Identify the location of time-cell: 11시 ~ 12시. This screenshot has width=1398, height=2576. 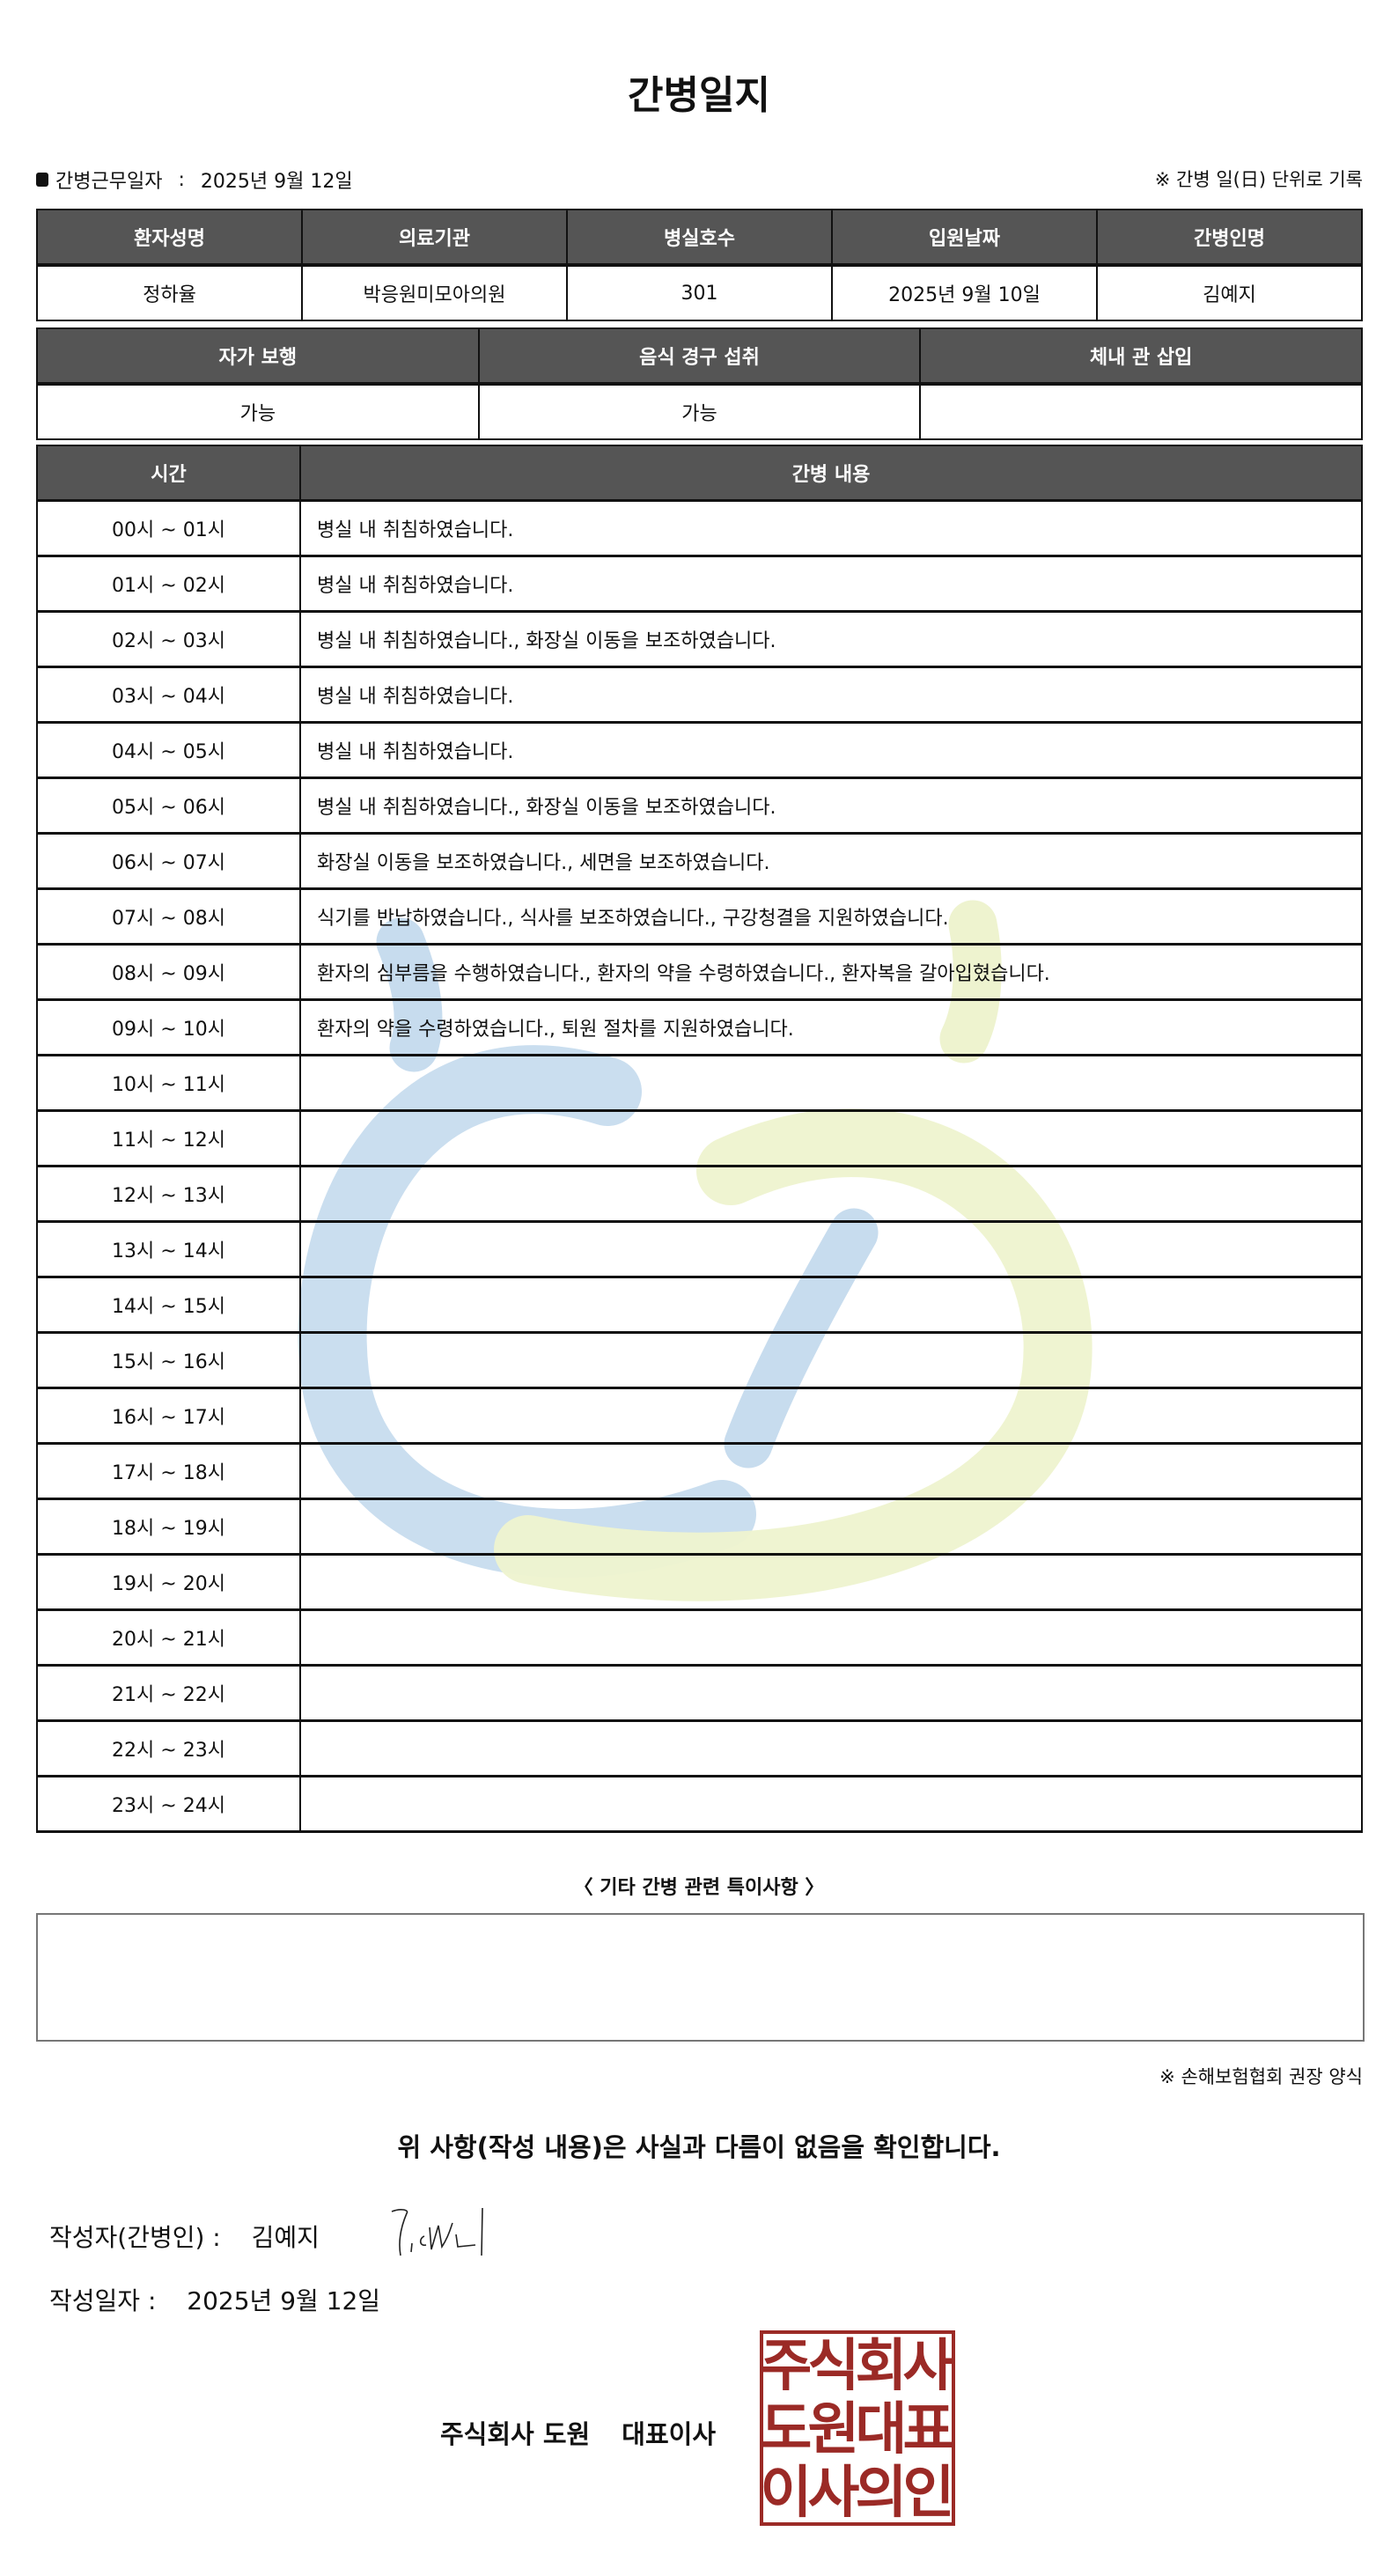
(168, 1138).